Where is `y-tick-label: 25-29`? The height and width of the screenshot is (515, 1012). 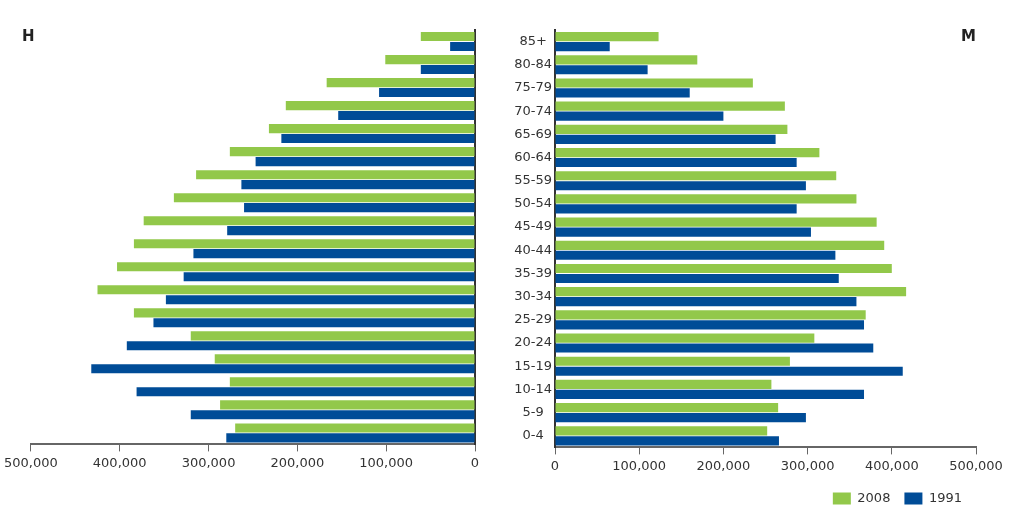 y-tick-label: 25-29 is located at coordinates (533, 319).